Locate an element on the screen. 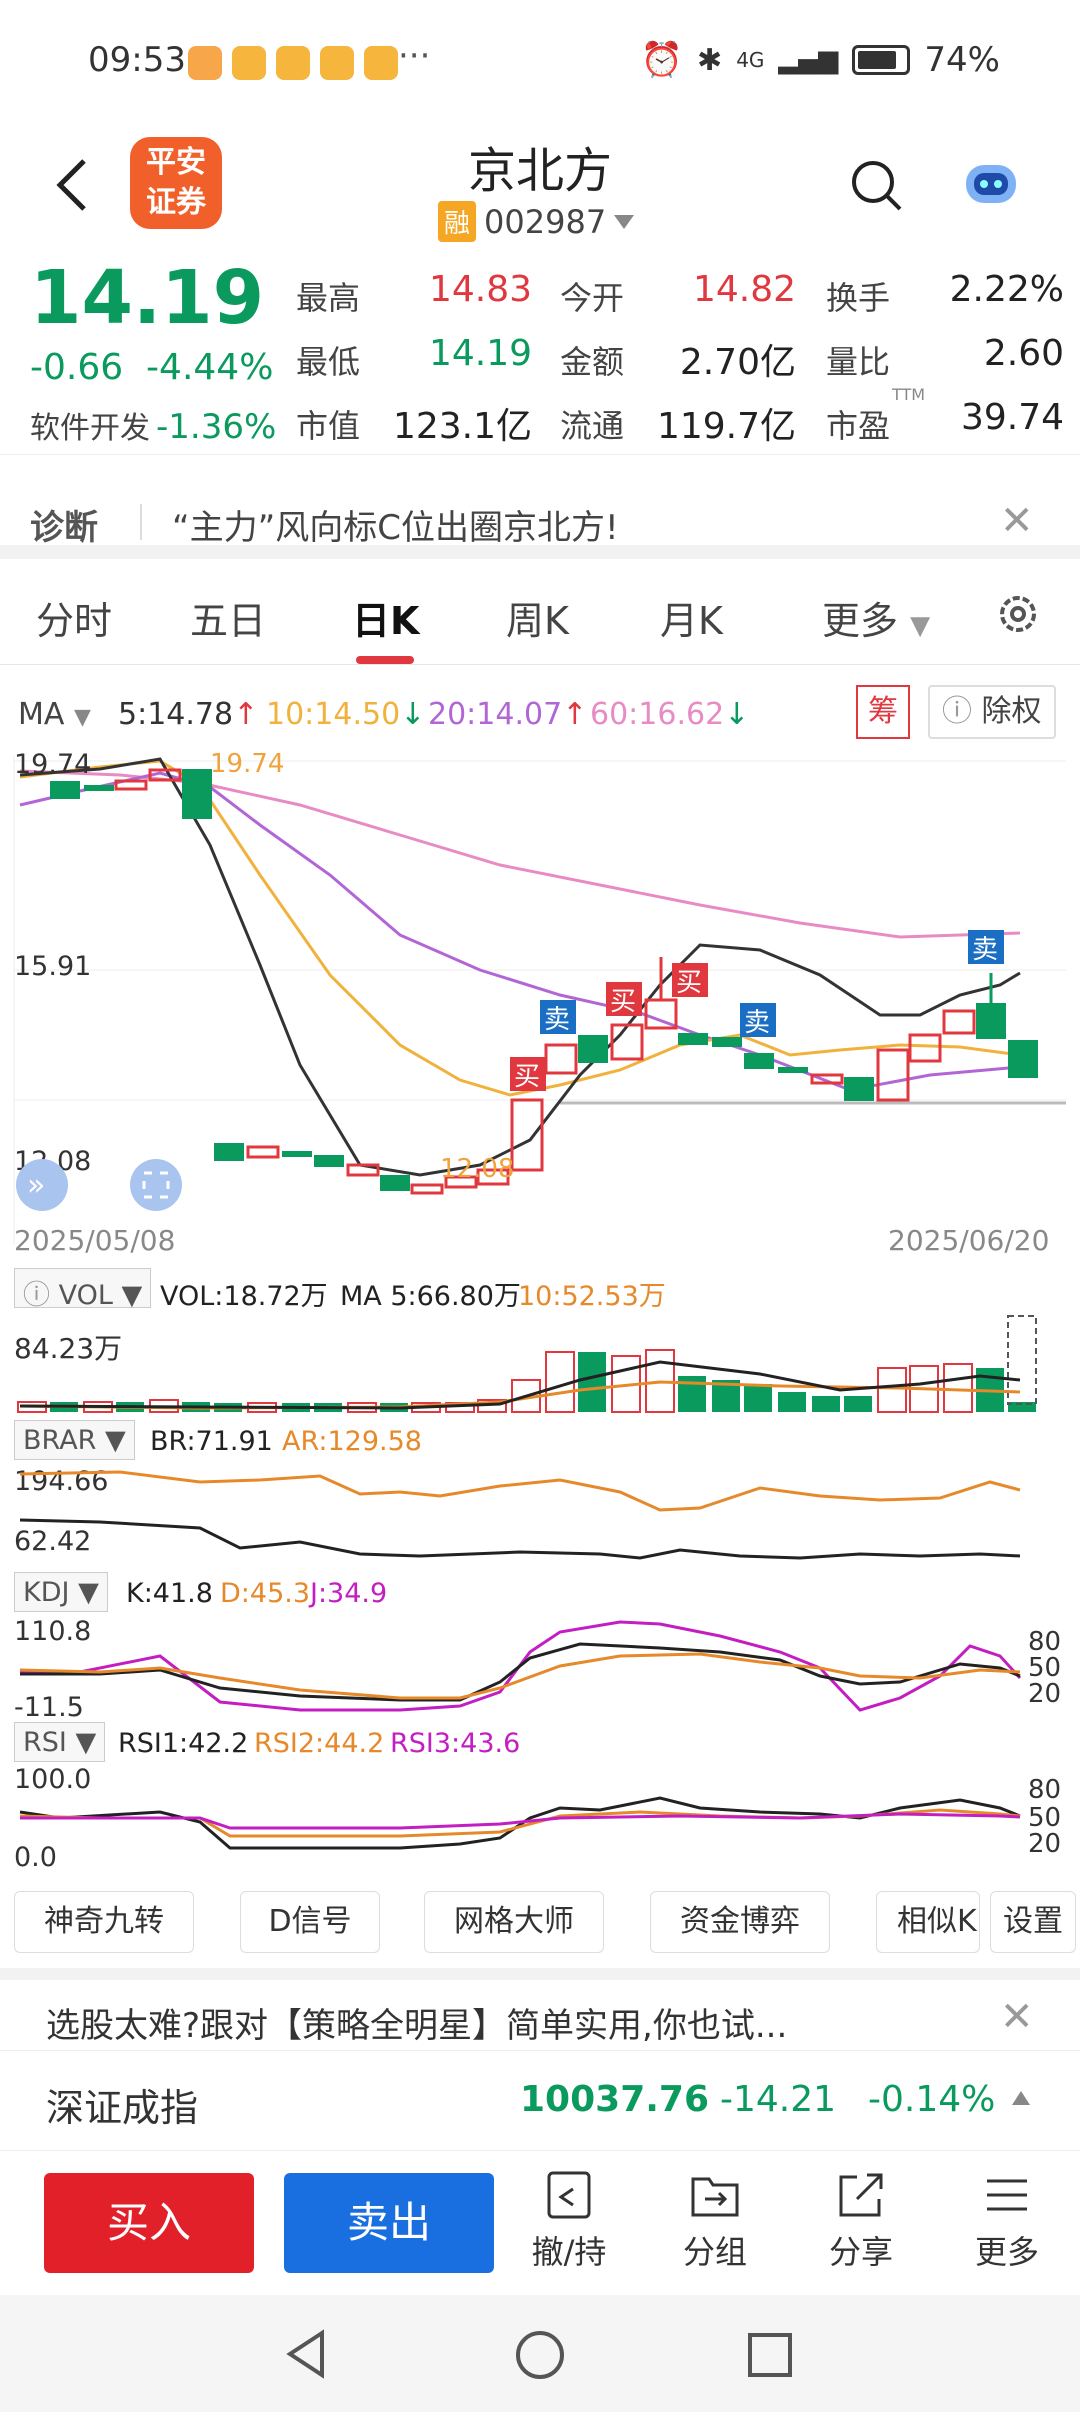 The image size is (1080, 2412). volume-bar is located at coordinates (758, 1398).